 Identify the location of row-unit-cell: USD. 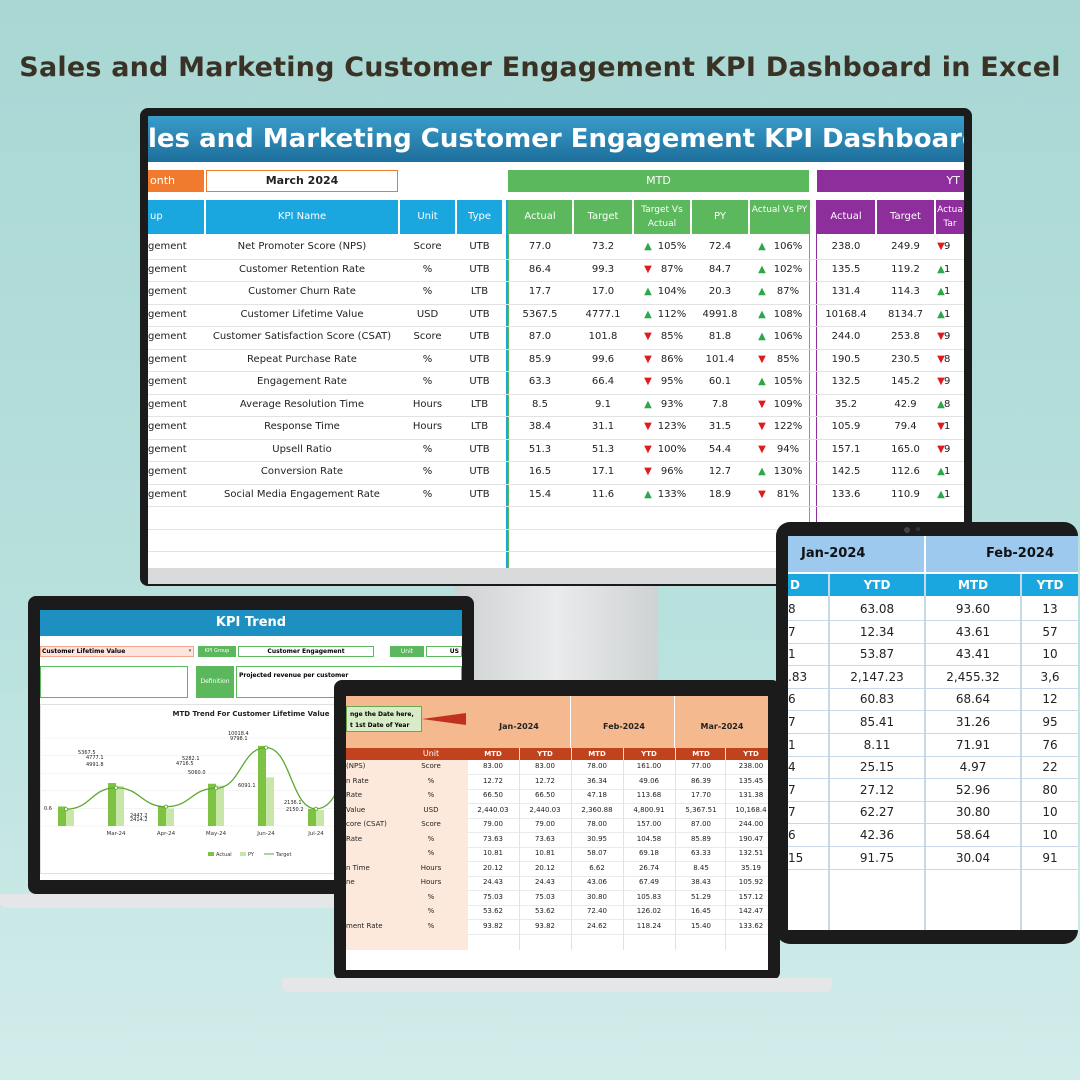
(427, 314).